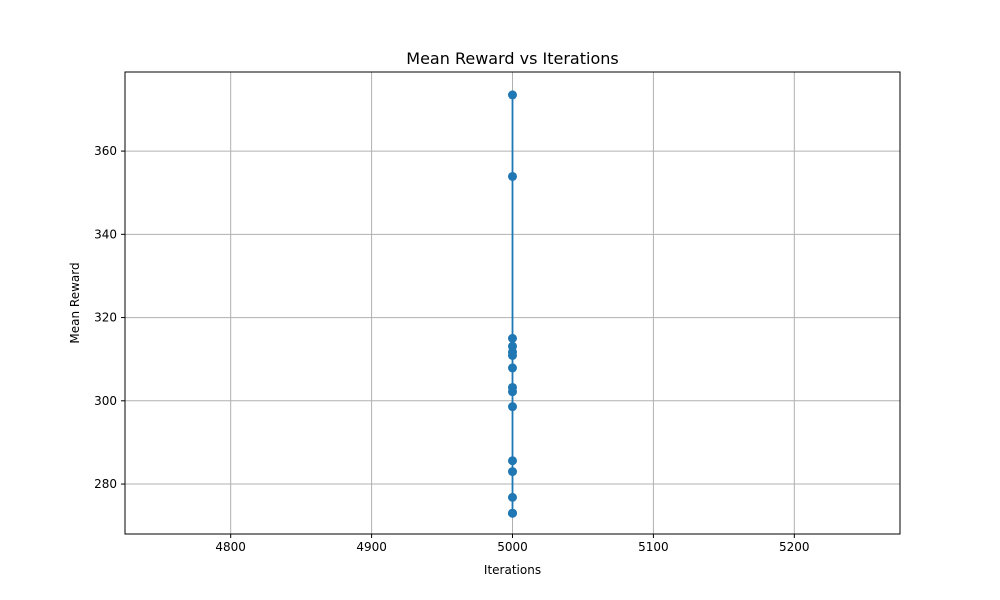 This screenshot has width=1000, height=600. What do you see at coordinates (512, 304) in the screenshot?
I see `series-layer` at bounding box center [512, 304].